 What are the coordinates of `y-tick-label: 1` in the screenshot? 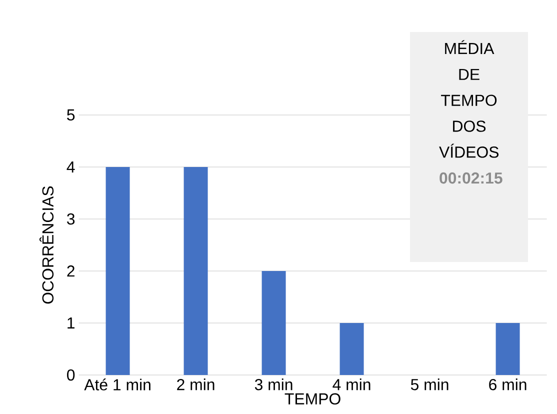 It's located at (71, 323).